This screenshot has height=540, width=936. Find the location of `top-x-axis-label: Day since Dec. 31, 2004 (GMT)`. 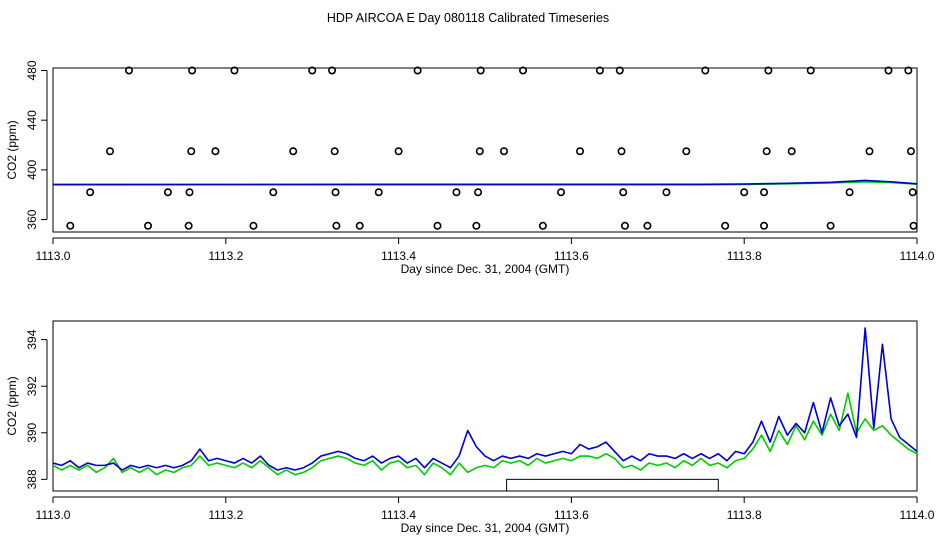

top-x-axis-label: Day since Dec. 31, 2004 (GMT) is located at coordinates (485, 269).